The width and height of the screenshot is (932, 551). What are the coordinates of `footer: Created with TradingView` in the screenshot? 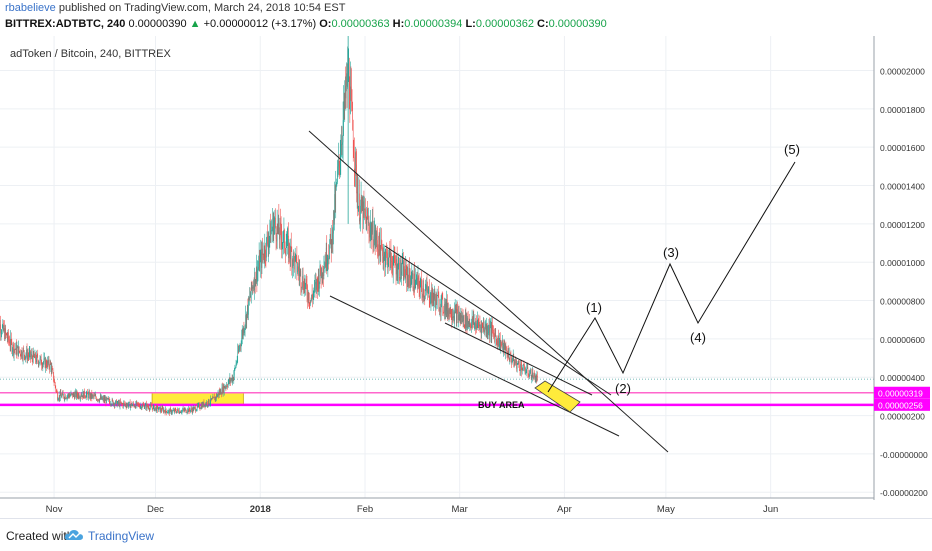 It's located at (466, 534).